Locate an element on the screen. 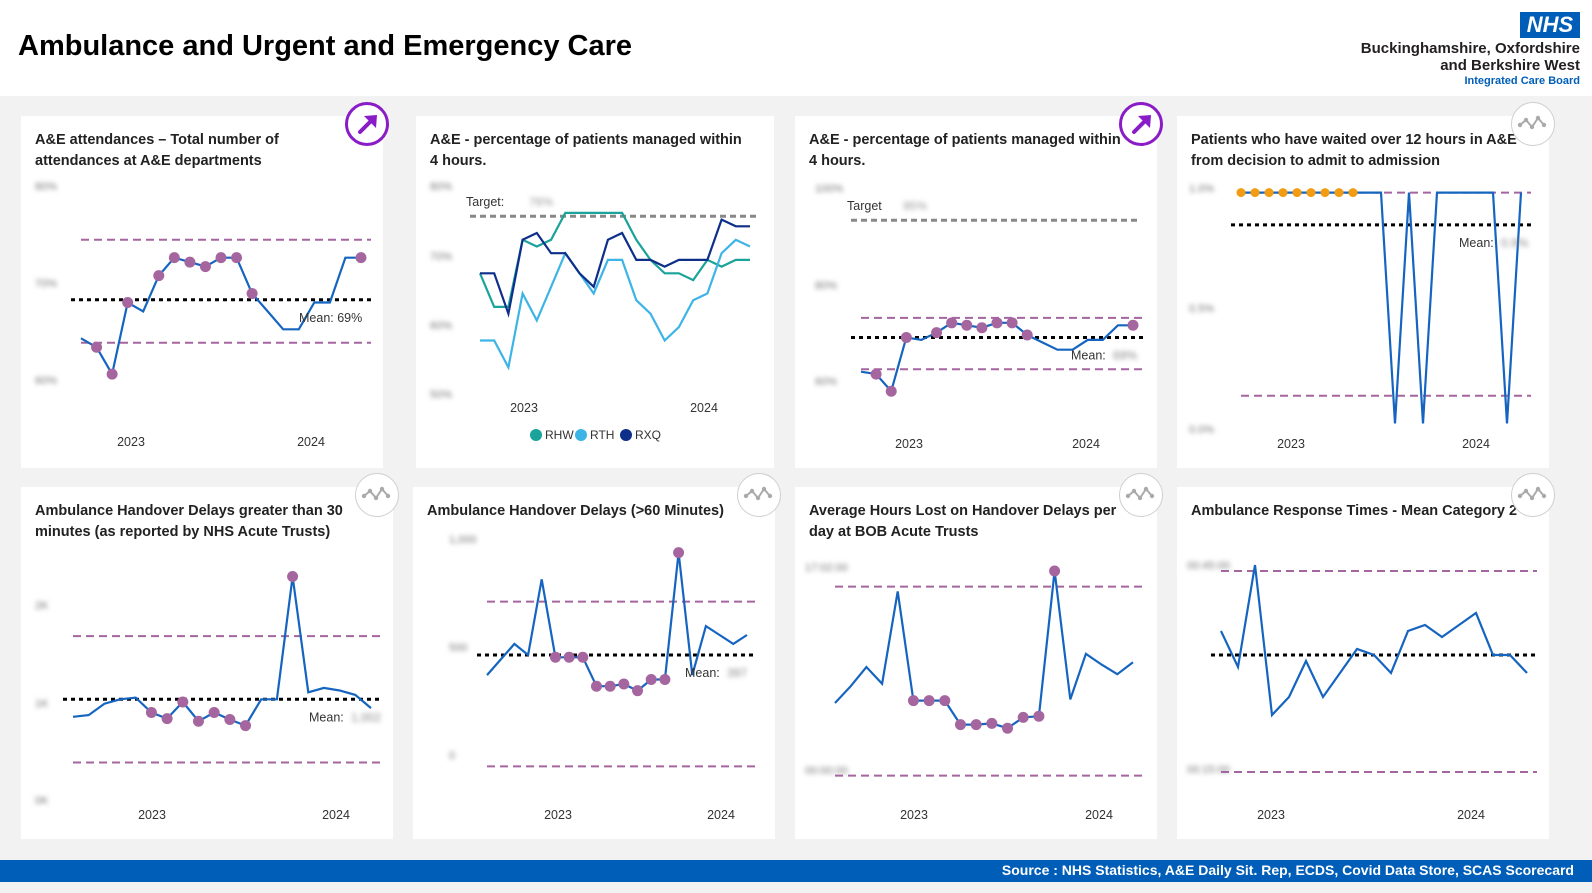 The height and width of the screenshot is (893, 1592). mean-label: Mean: is located at coordinates (1476, 243).